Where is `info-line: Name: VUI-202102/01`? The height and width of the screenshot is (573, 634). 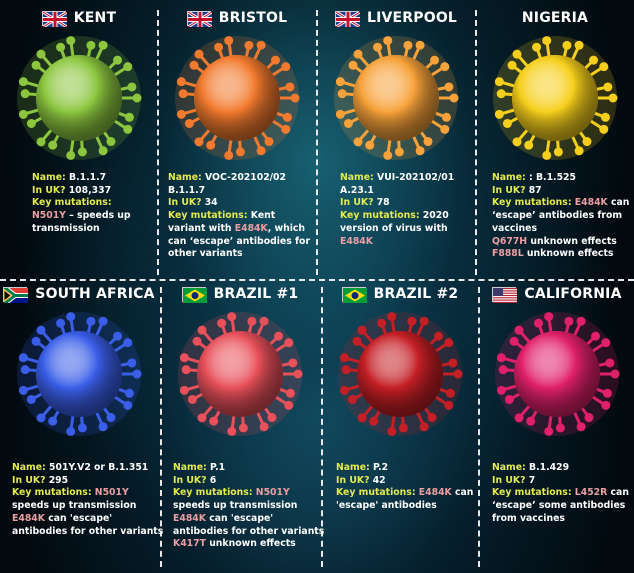 info-line: Name: VUI-202102/01 is located at coordinates (397, 178).